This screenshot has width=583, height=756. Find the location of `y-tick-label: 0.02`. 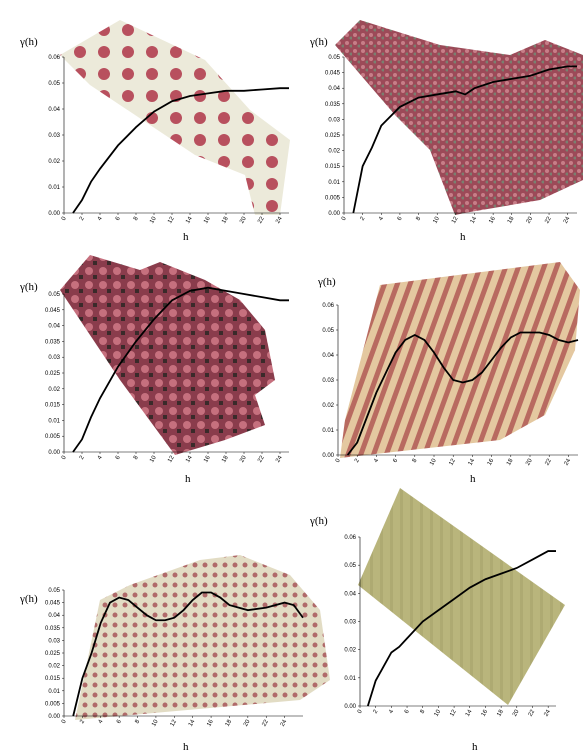

y-tick-label: 0.02 is located at coordinates (54, 667).